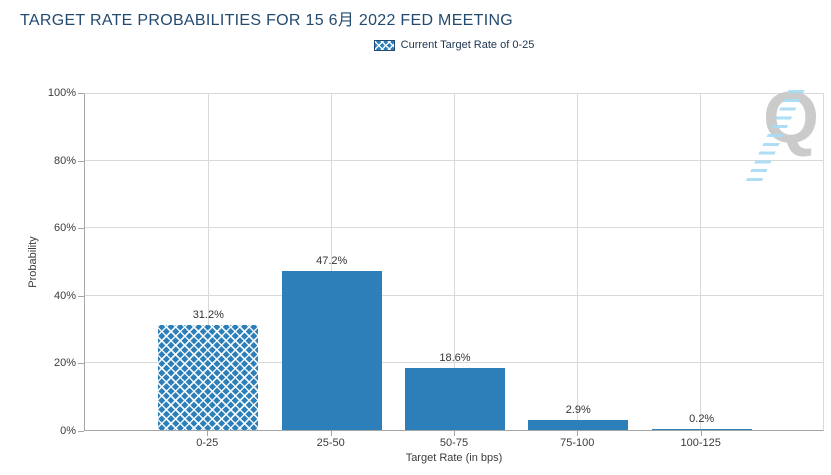 The height and width of the screenshot is (475, 831). I want to click on xtick-label-25-50: 25-50, so click(330, 443).